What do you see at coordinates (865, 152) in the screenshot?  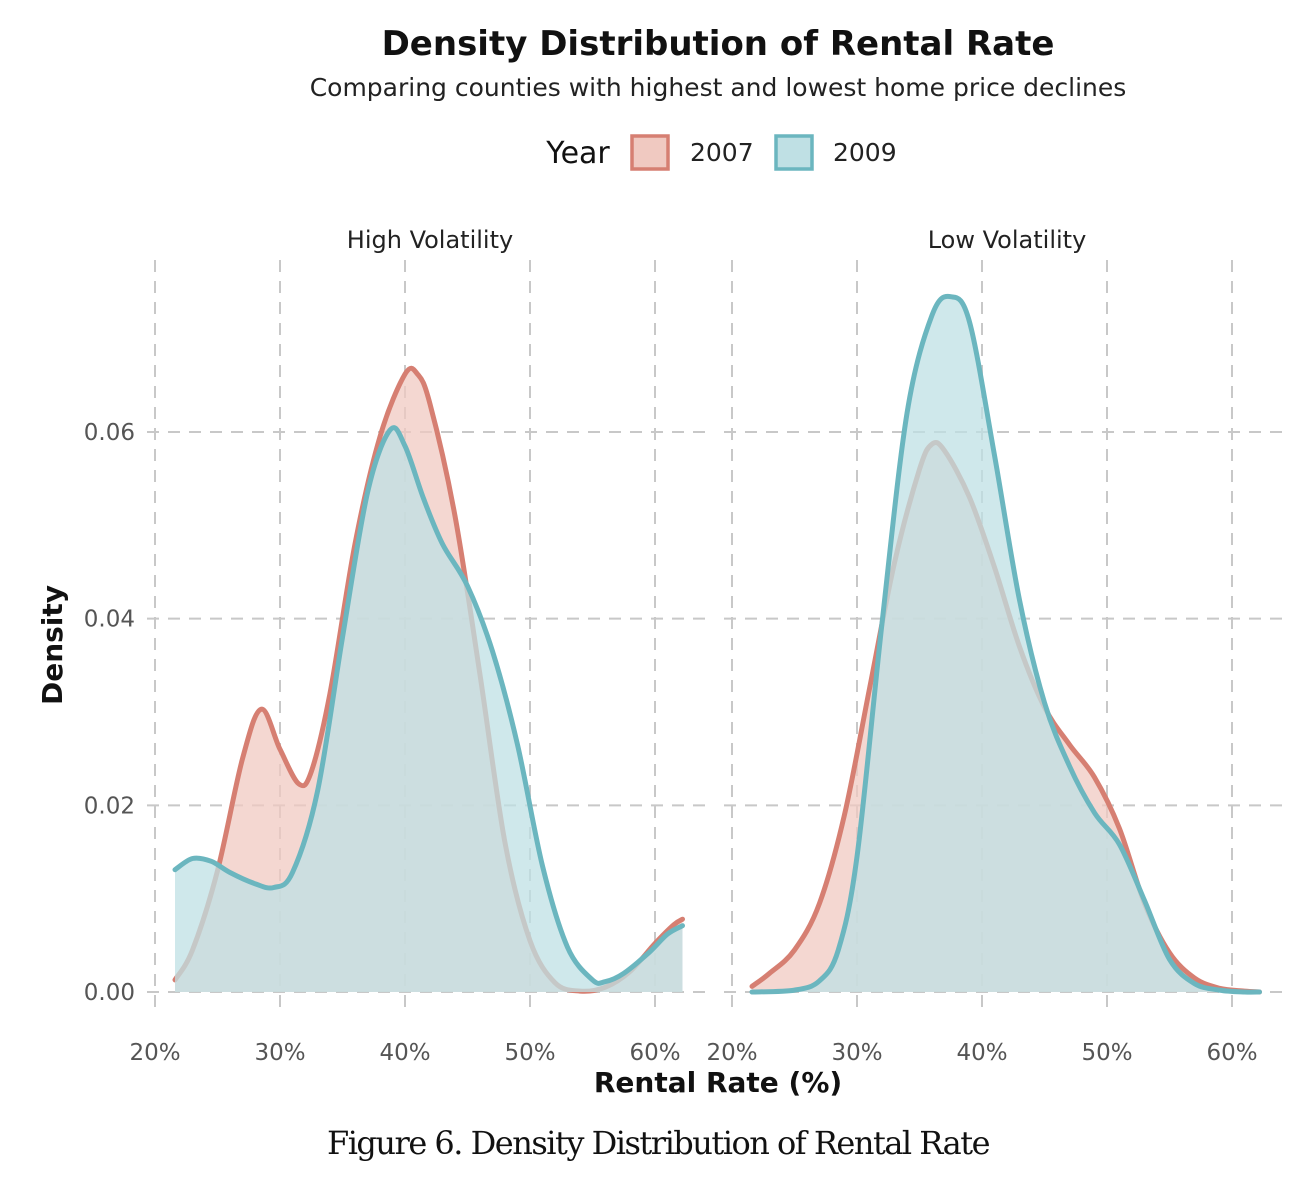 I see `legend-label-2009: 2009` at bounding box center [865, 152].